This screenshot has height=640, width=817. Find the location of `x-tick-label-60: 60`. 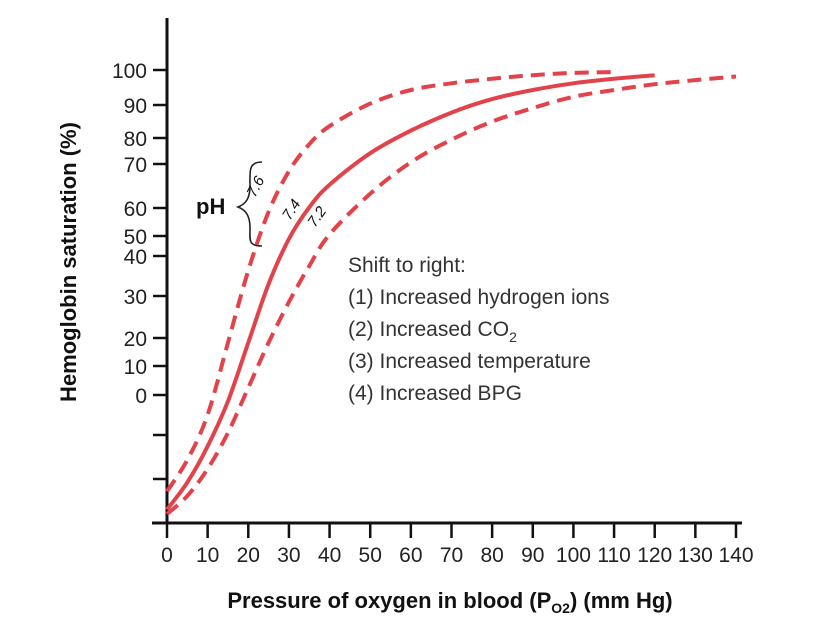

x-tick-label-60: 60 is located at coordinates (410, 555).